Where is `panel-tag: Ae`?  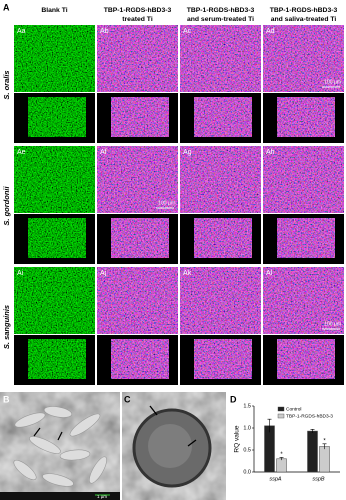 panel-tag: Ae is located at coordinates (21, 152).